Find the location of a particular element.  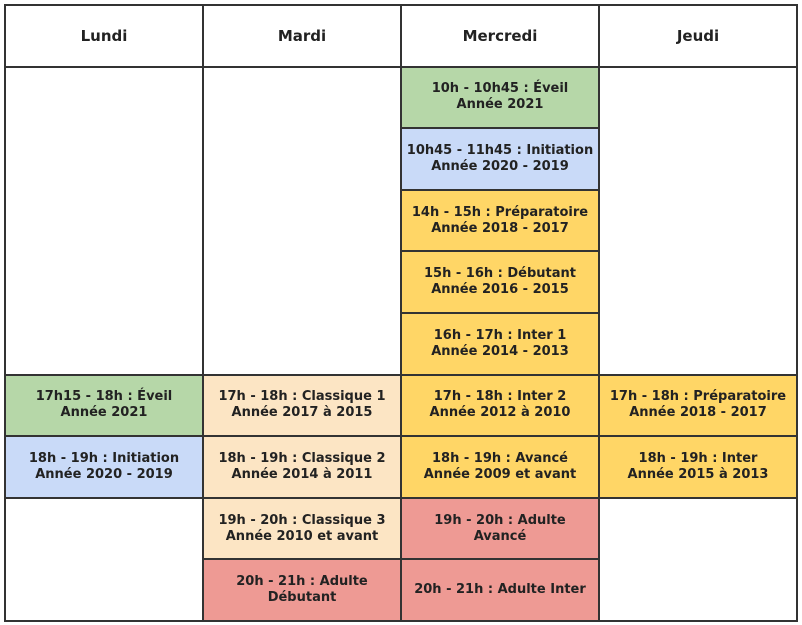

class-slot: 17h - 18h : Classique 1 Année 2017 à 2015 is located at coordinates (302, 405).